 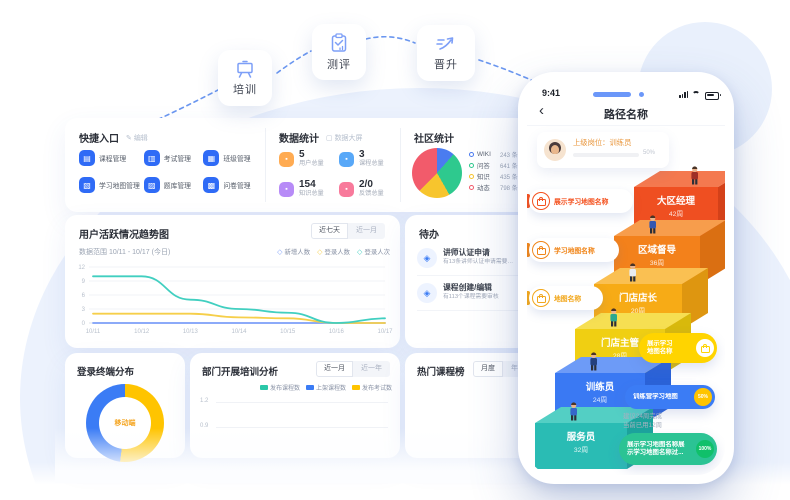 I want to click on status-time: 9:41, so click(x=551, y=93).